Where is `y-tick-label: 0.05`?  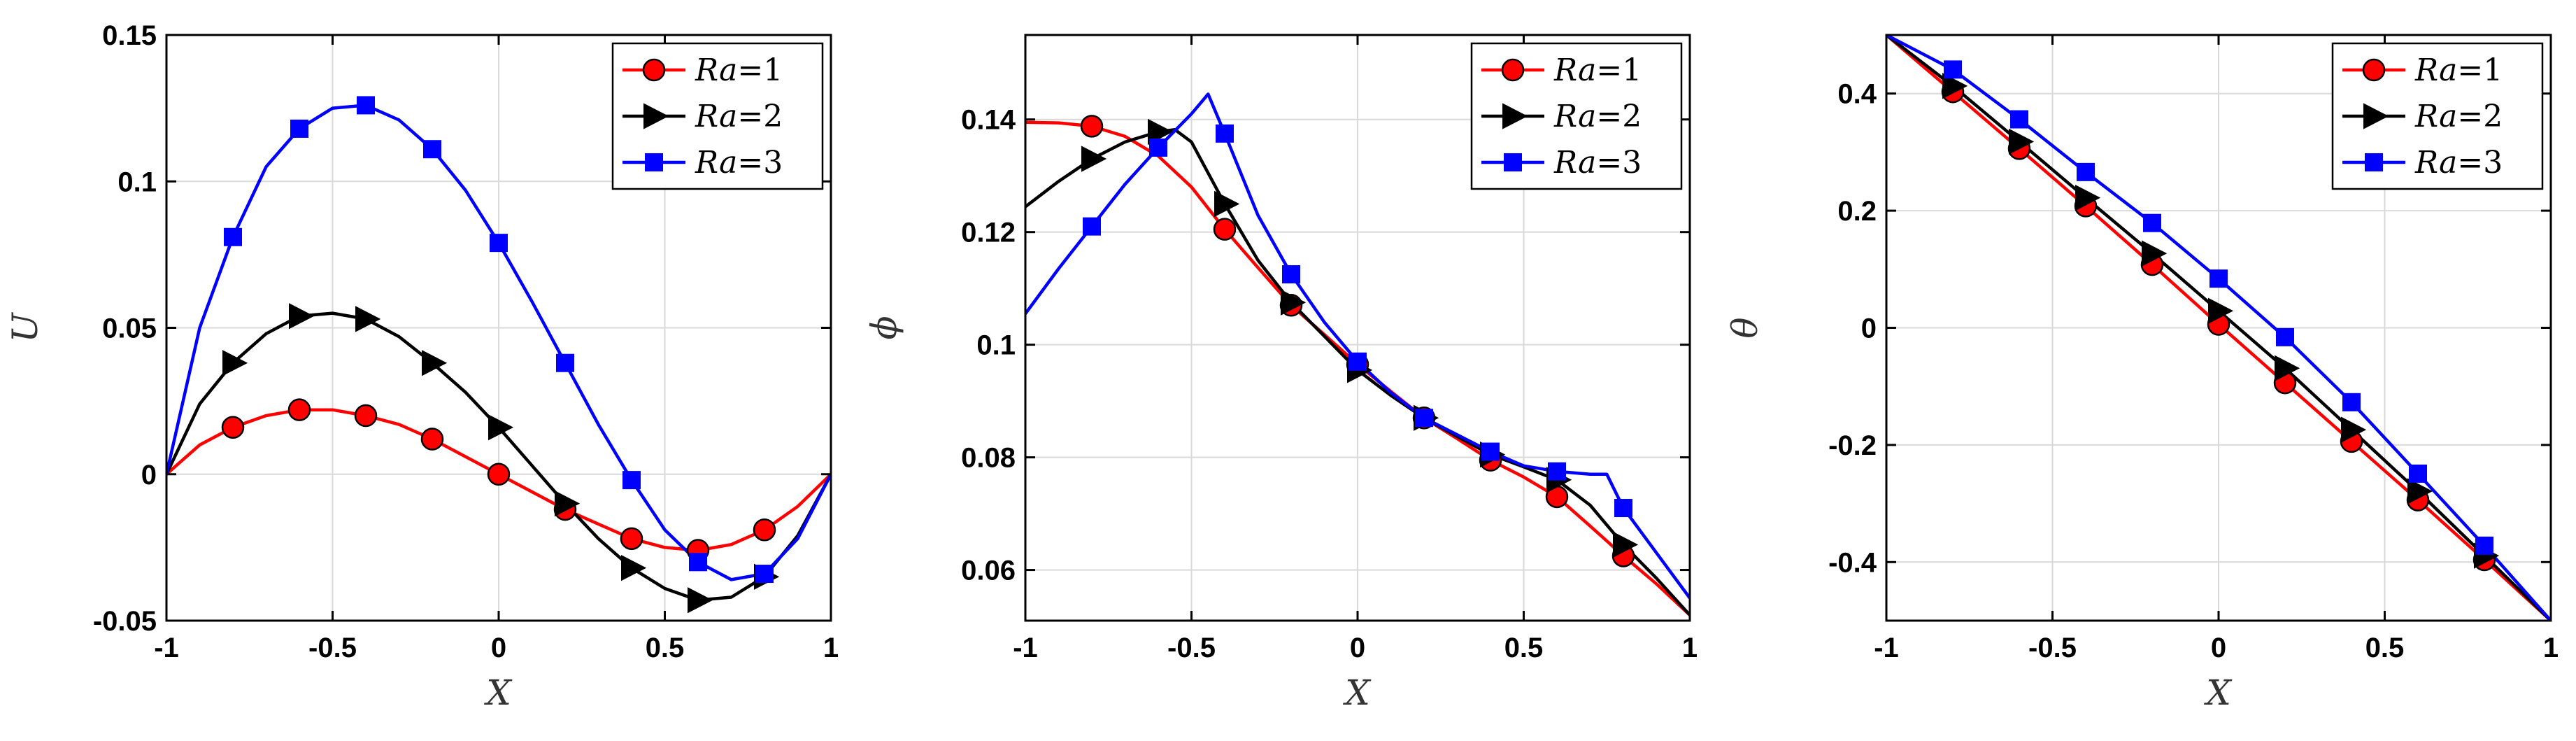 y-tick-label: 0.05 is located at coordinates (129, 328).